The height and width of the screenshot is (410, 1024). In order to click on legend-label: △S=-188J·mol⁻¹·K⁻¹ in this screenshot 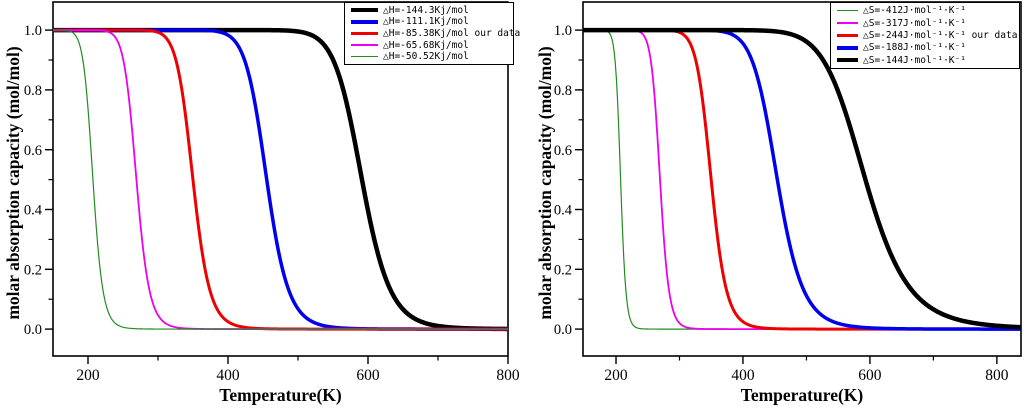, I will do `click(914, 48)`.